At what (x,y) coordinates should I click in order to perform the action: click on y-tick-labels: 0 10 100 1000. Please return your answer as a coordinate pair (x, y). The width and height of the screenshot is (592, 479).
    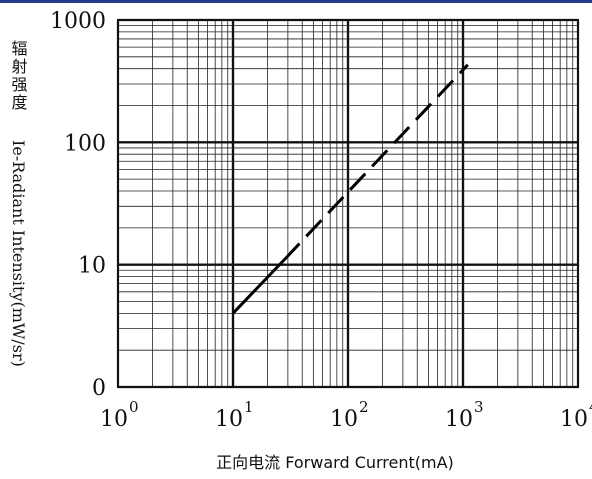
    Looking at the image, I should click on (78, 205).